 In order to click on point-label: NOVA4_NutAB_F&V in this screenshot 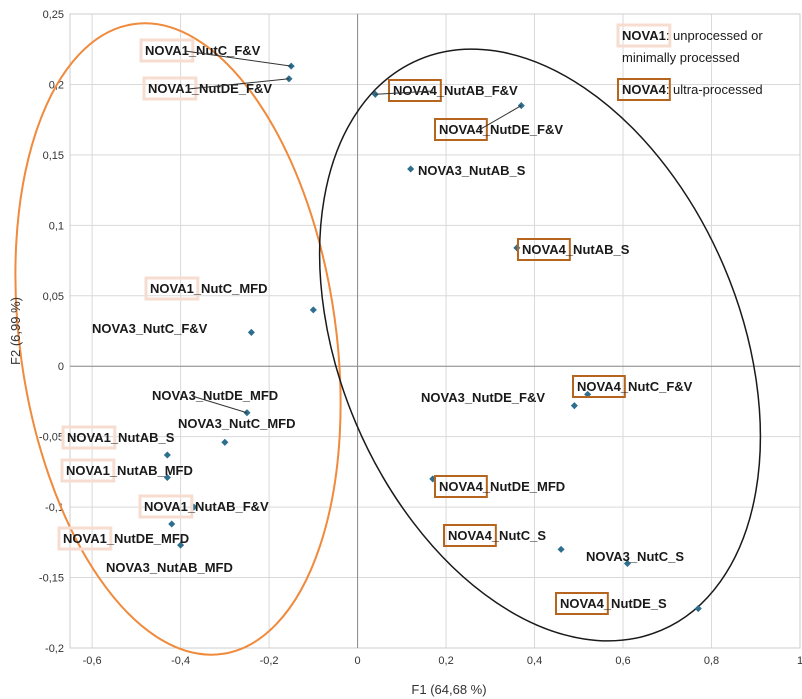, I will do `click(455, 90)`.